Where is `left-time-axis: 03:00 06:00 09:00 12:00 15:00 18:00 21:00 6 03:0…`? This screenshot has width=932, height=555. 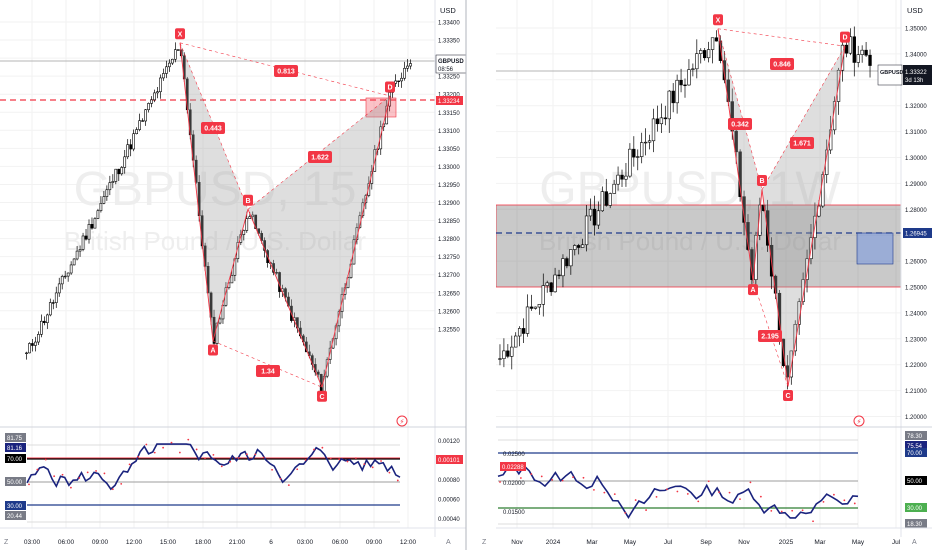
left-time-axis: 03:00 06:00 09:00 12:00 15:00 18:00 21:00 6 03:0… is located at coordinates (233, 536).